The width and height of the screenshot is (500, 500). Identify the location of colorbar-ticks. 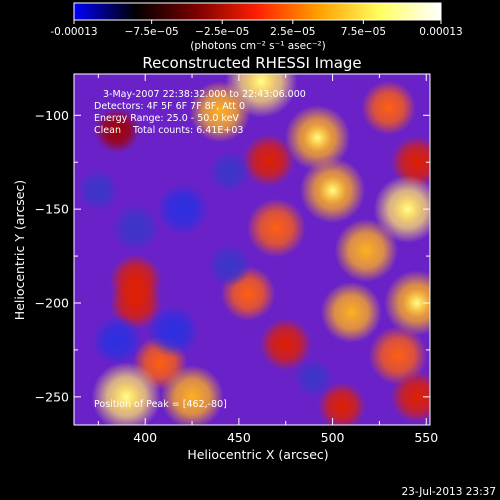
(257, 22).